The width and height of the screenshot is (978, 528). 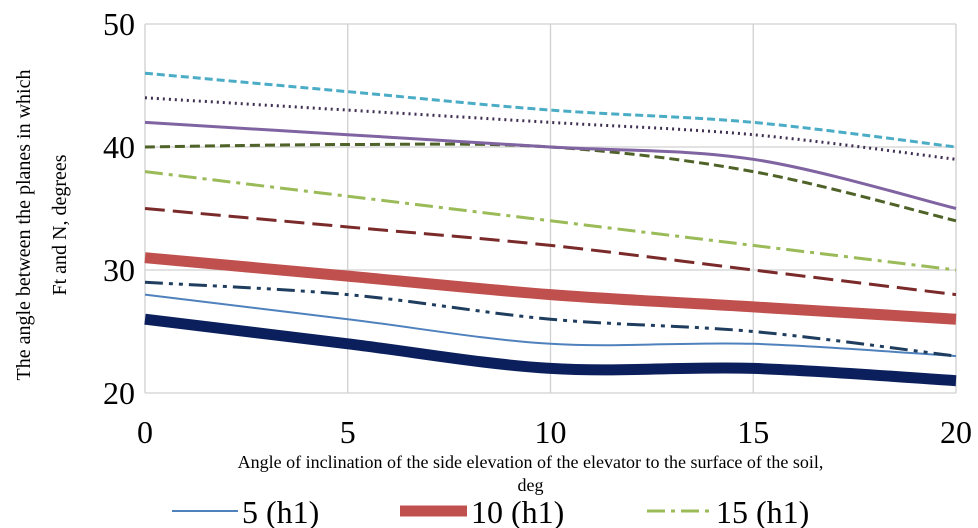 I want to click on legend-label: 15 (h1), so click(x=762, y=511).